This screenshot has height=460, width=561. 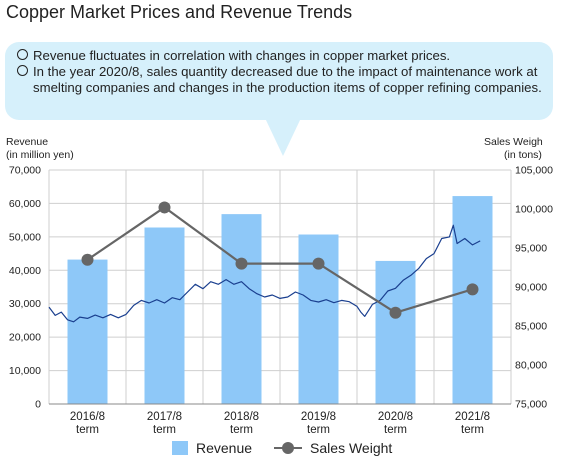 What do you see at coordinates (472, 417) in the screenshot?
I see `category-label: 2021/8` at bounding box center [472, 417].